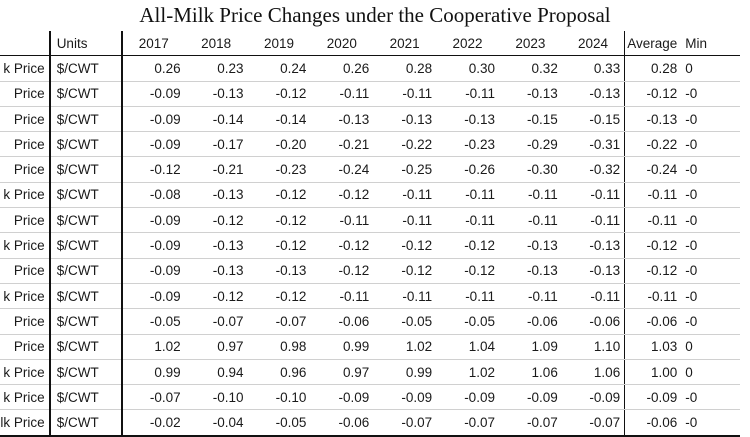 The height and width of the screenshot is (437, 750). I want to click on year-value-cell: 1.10, so click(593, 347).